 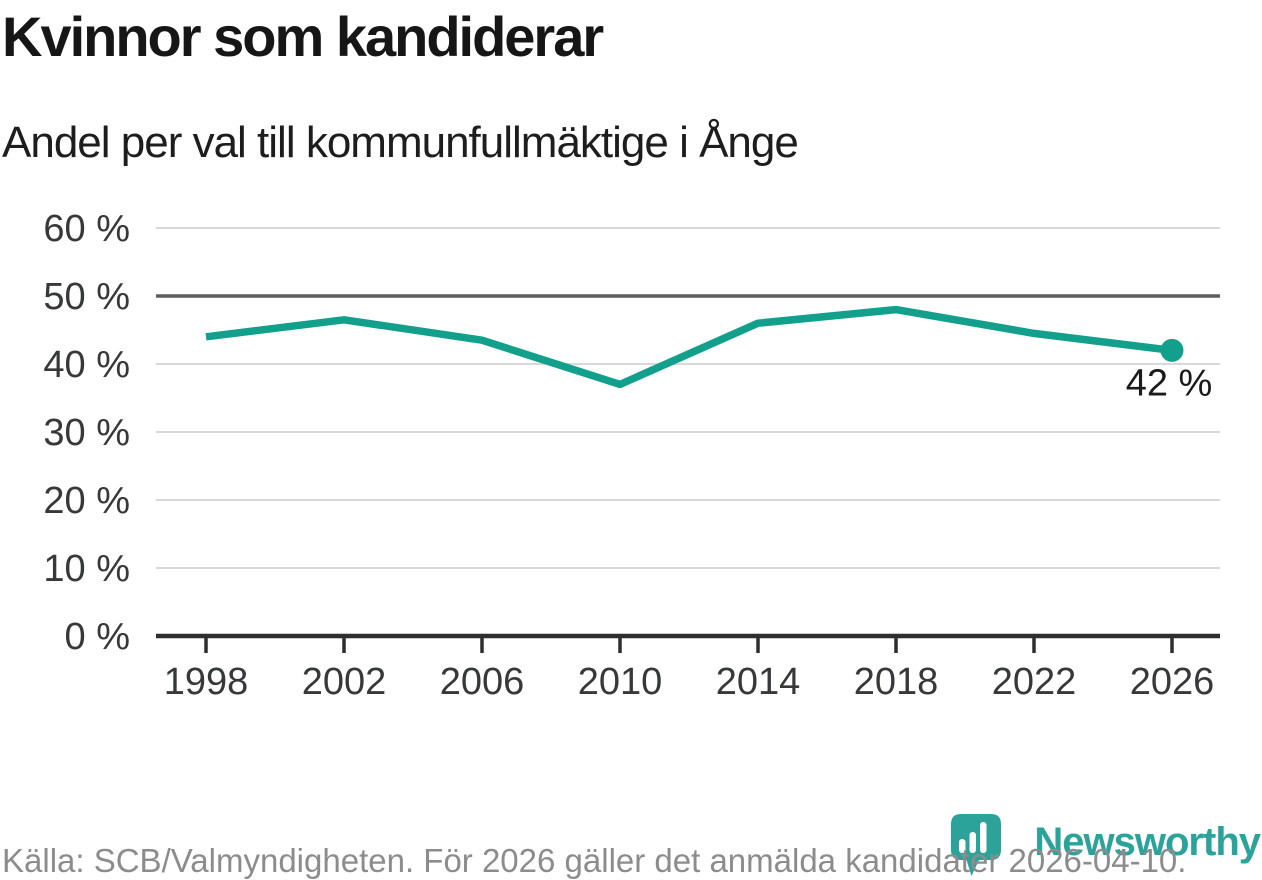 What do you see at coordinates (86, 501) in the screenshot?
I see `y-axis-tick-label: 20 %` at bounding box center [86, 501].